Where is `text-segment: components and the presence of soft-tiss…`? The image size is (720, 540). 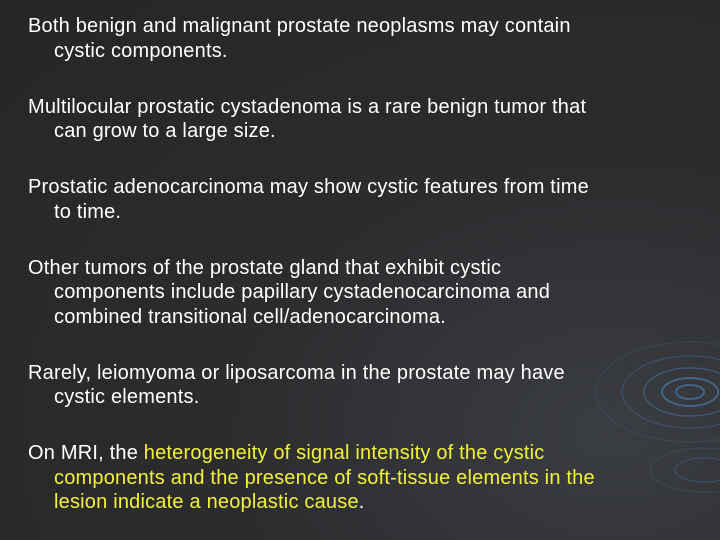
text-segment: components and the presence of soft-tiss… is located at coordinates (324, 477).